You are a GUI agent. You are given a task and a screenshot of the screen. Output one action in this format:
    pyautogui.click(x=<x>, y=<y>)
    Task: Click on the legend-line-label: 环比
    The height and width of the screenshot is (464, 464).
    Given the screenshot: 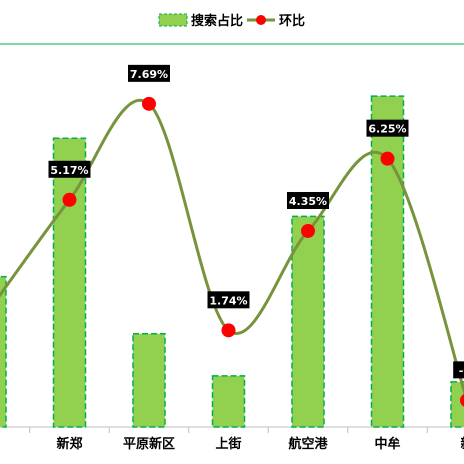 What is the action you would take?
    pyautogui.click(x=292, y=21)
    